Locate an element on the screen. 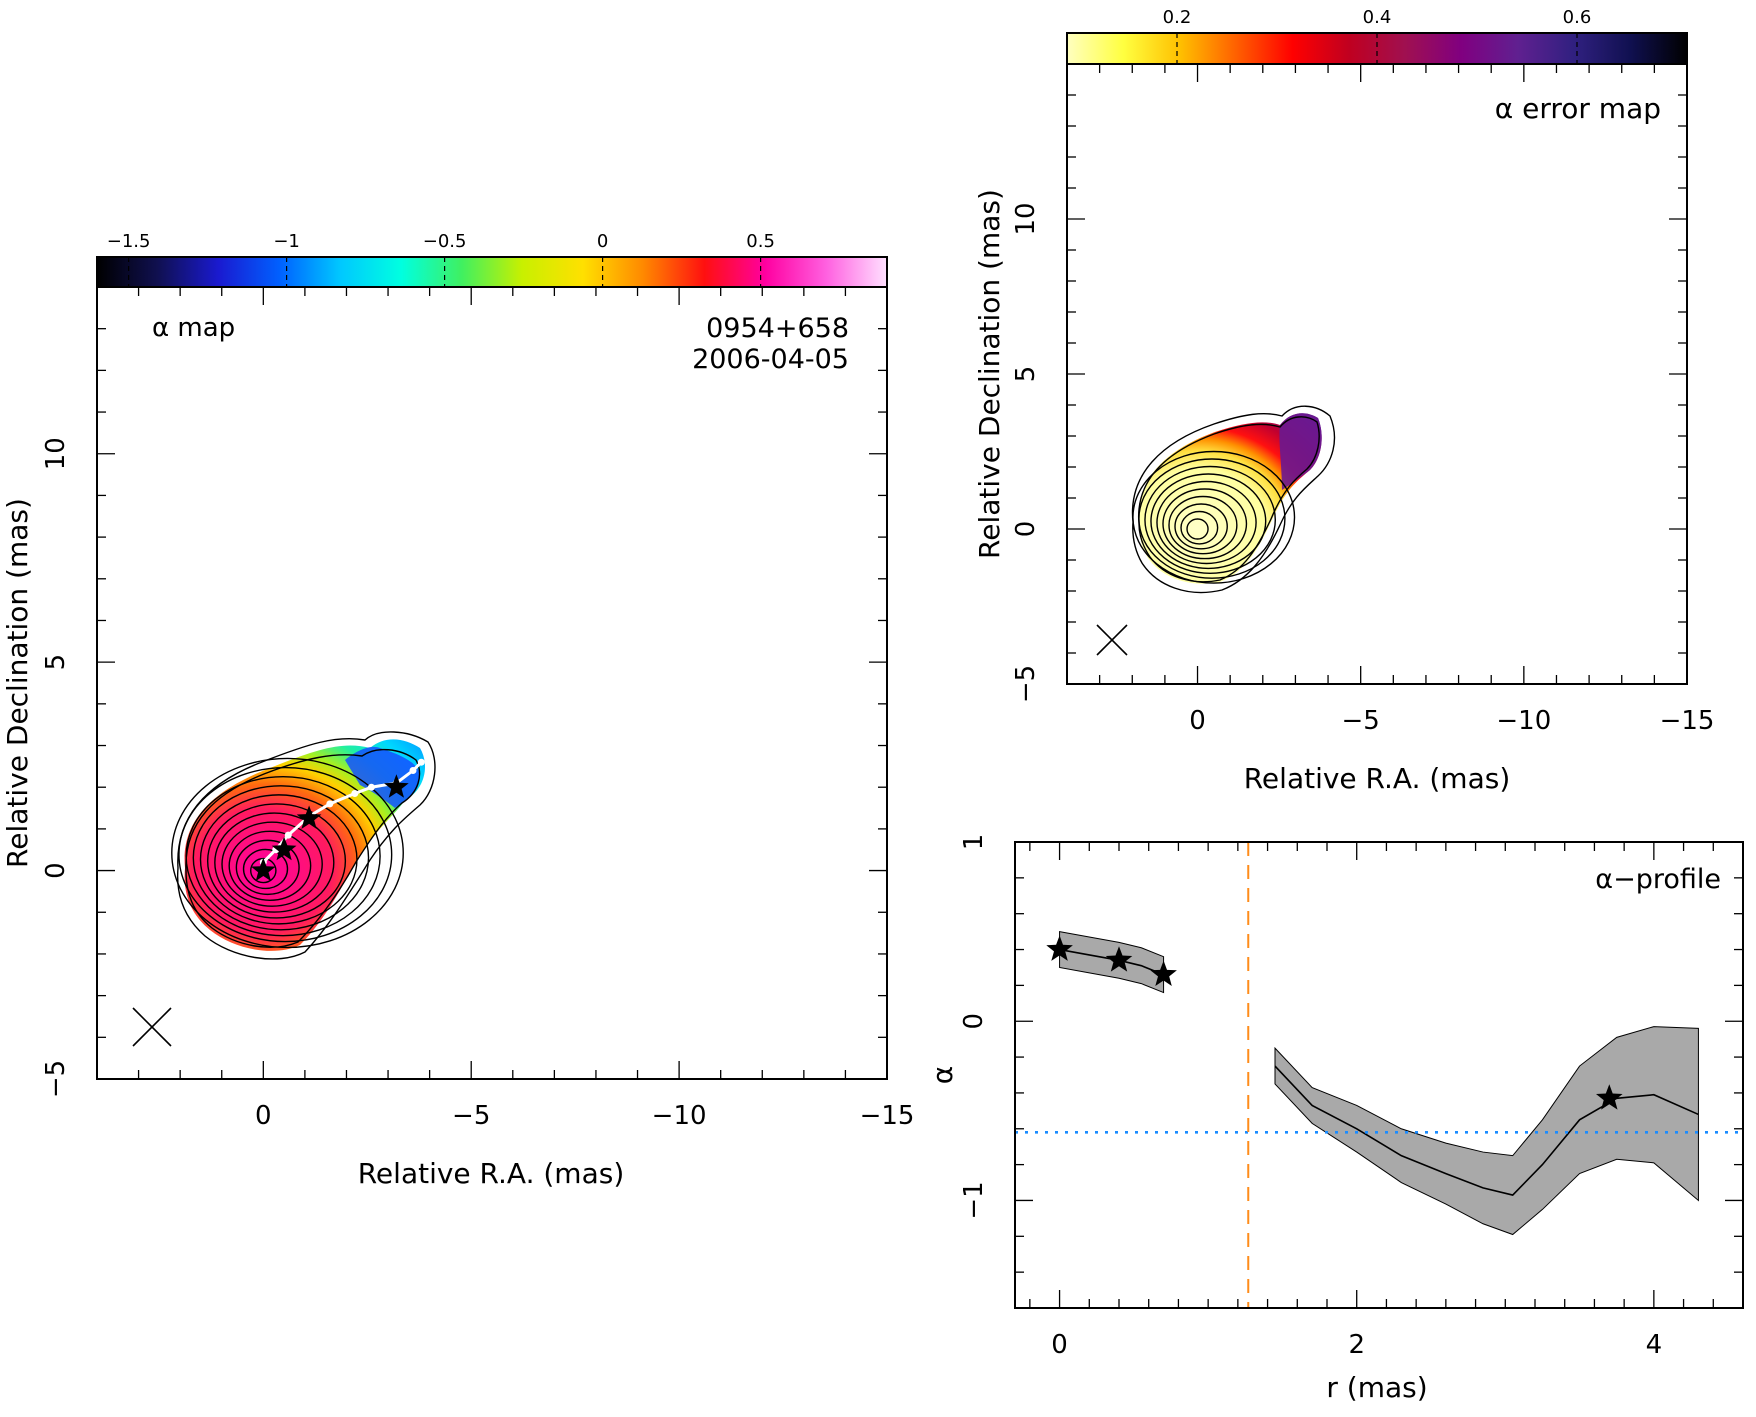 The height and width of the screenshot is (1417, 1756). alpha-map-stars is located at coordinates (330, 828).